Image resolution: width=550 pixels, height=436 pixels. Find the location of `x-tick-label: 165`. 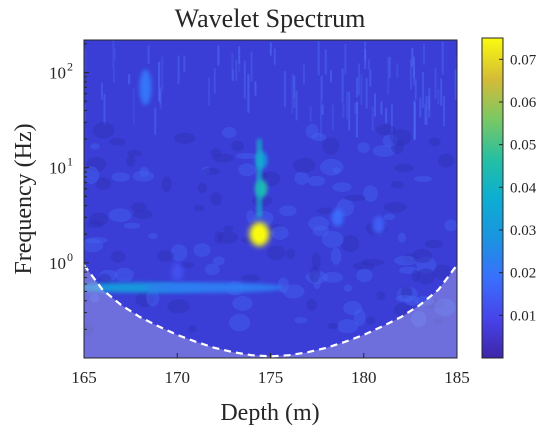

x-tick-label: 165 is located at coordinates (84, 377).